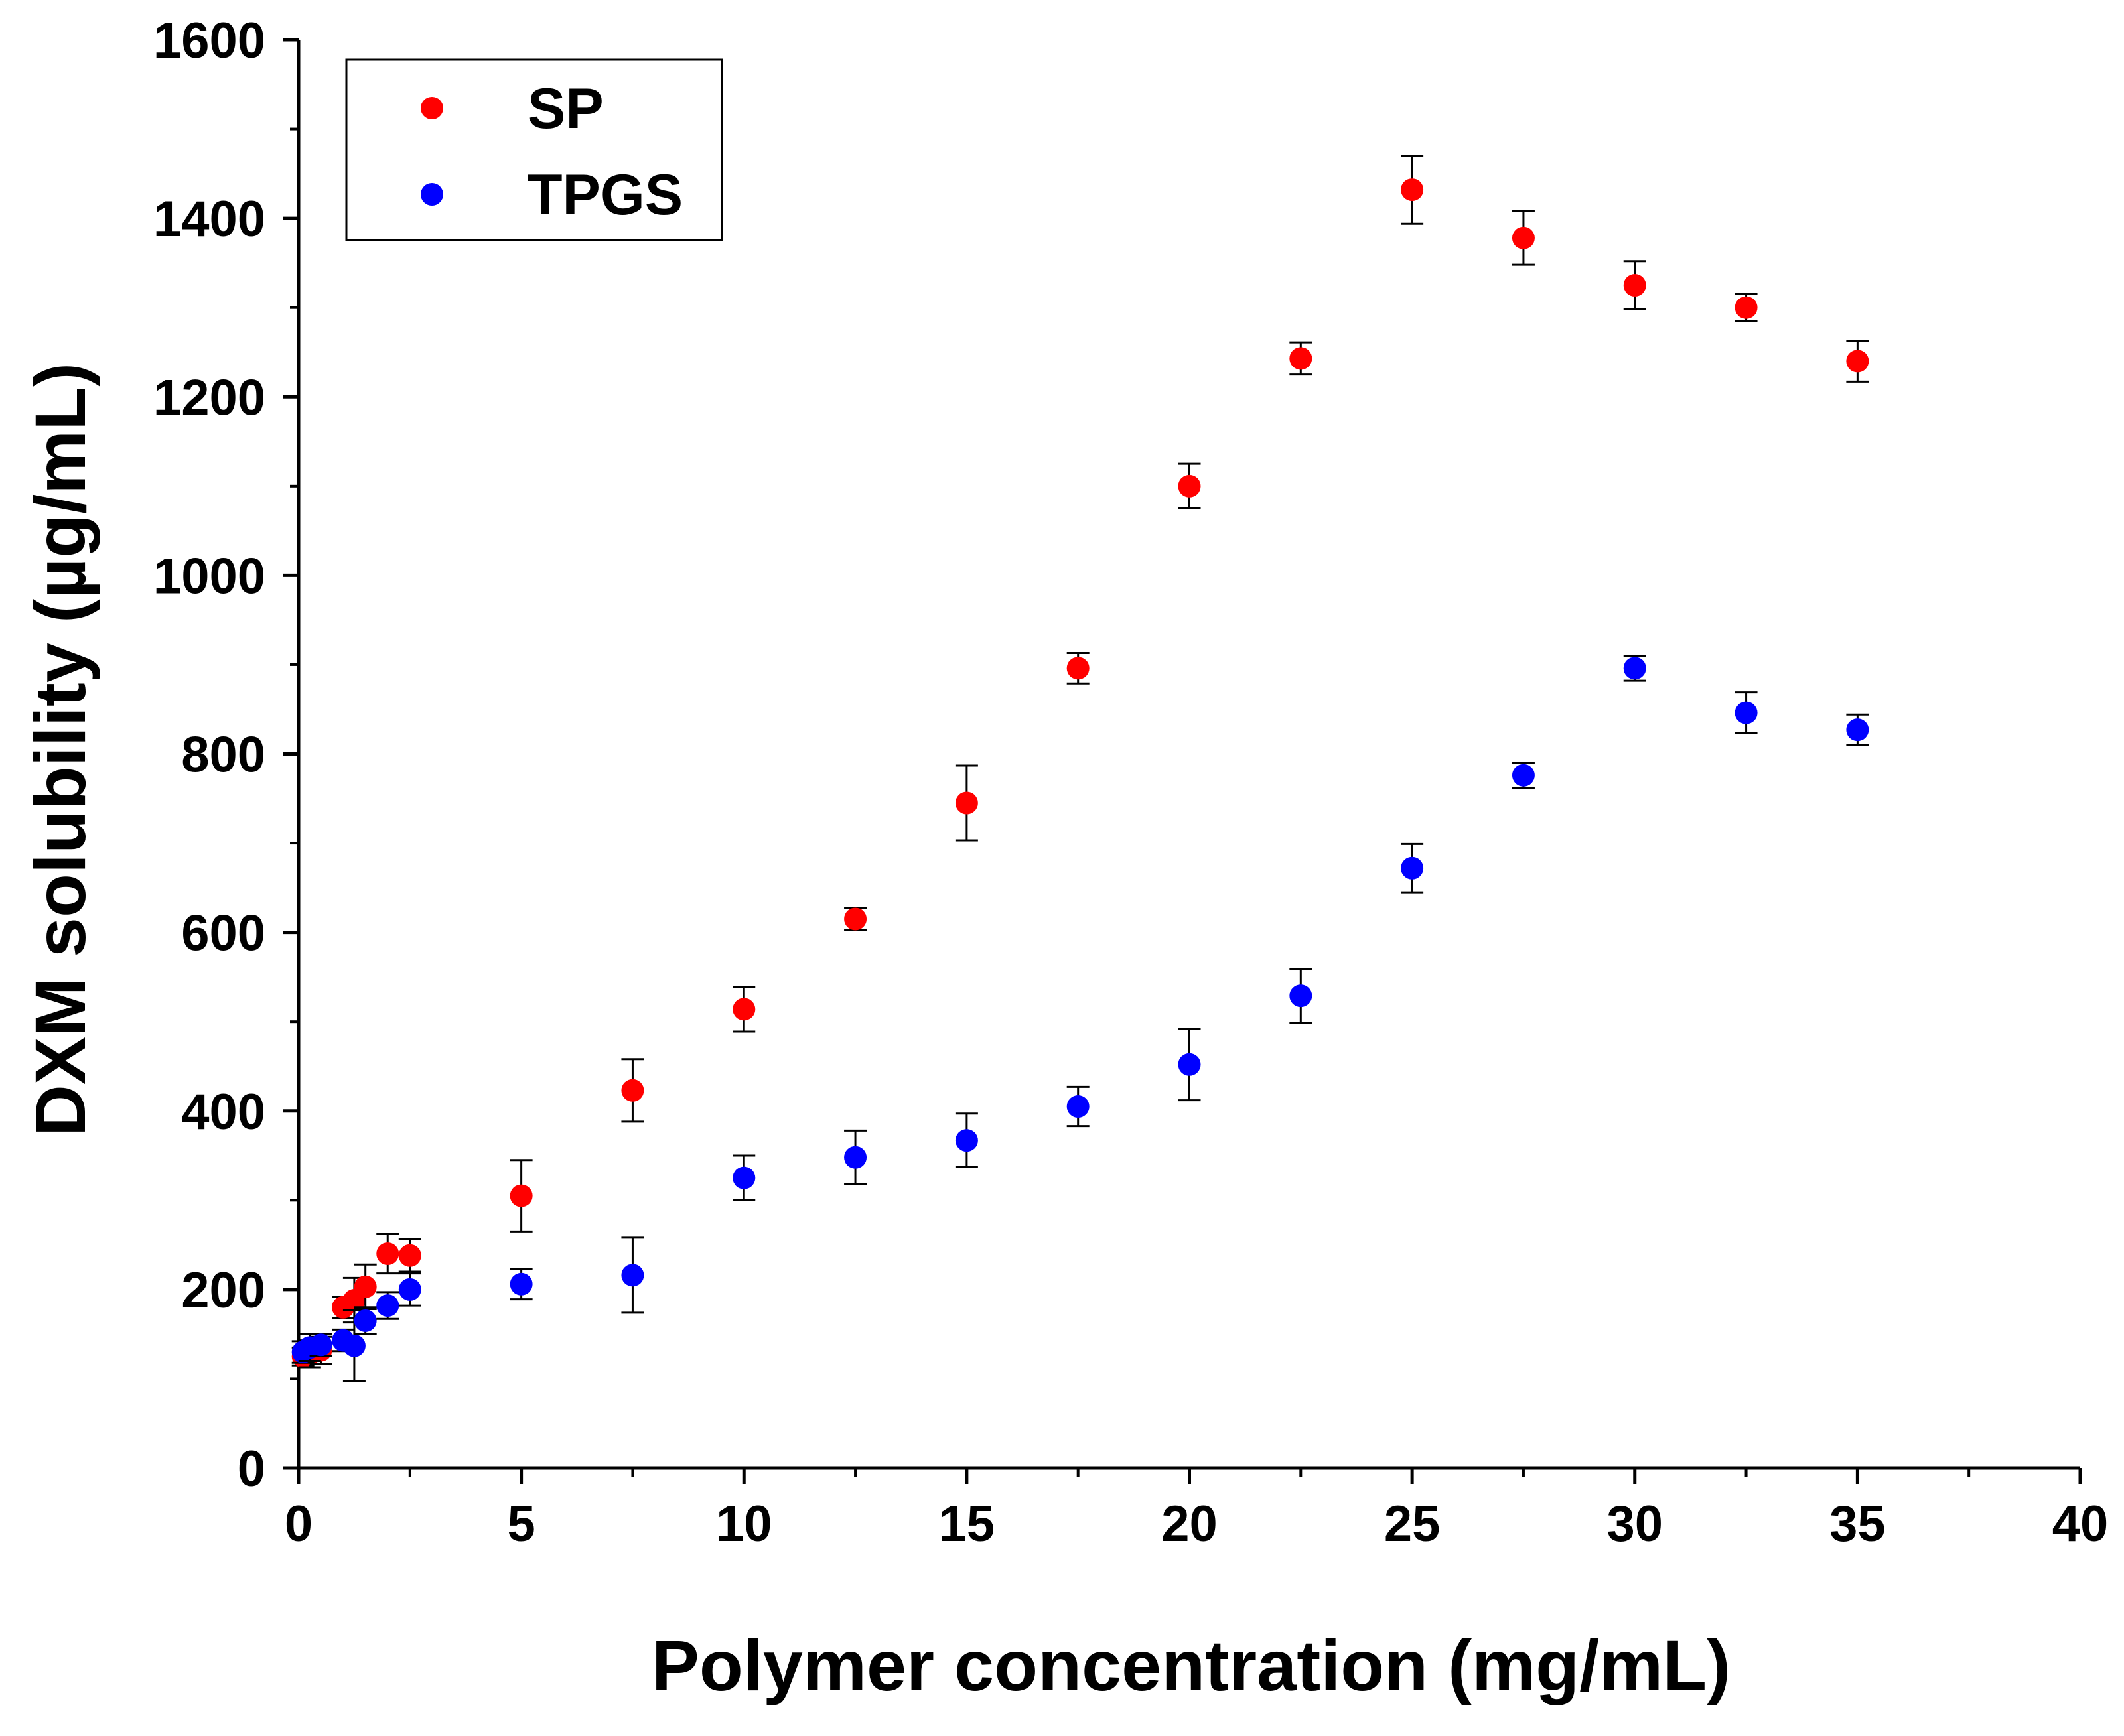 The image size is (2124, 1736). I want to click on legend-marker-sp, so click(432, 108).